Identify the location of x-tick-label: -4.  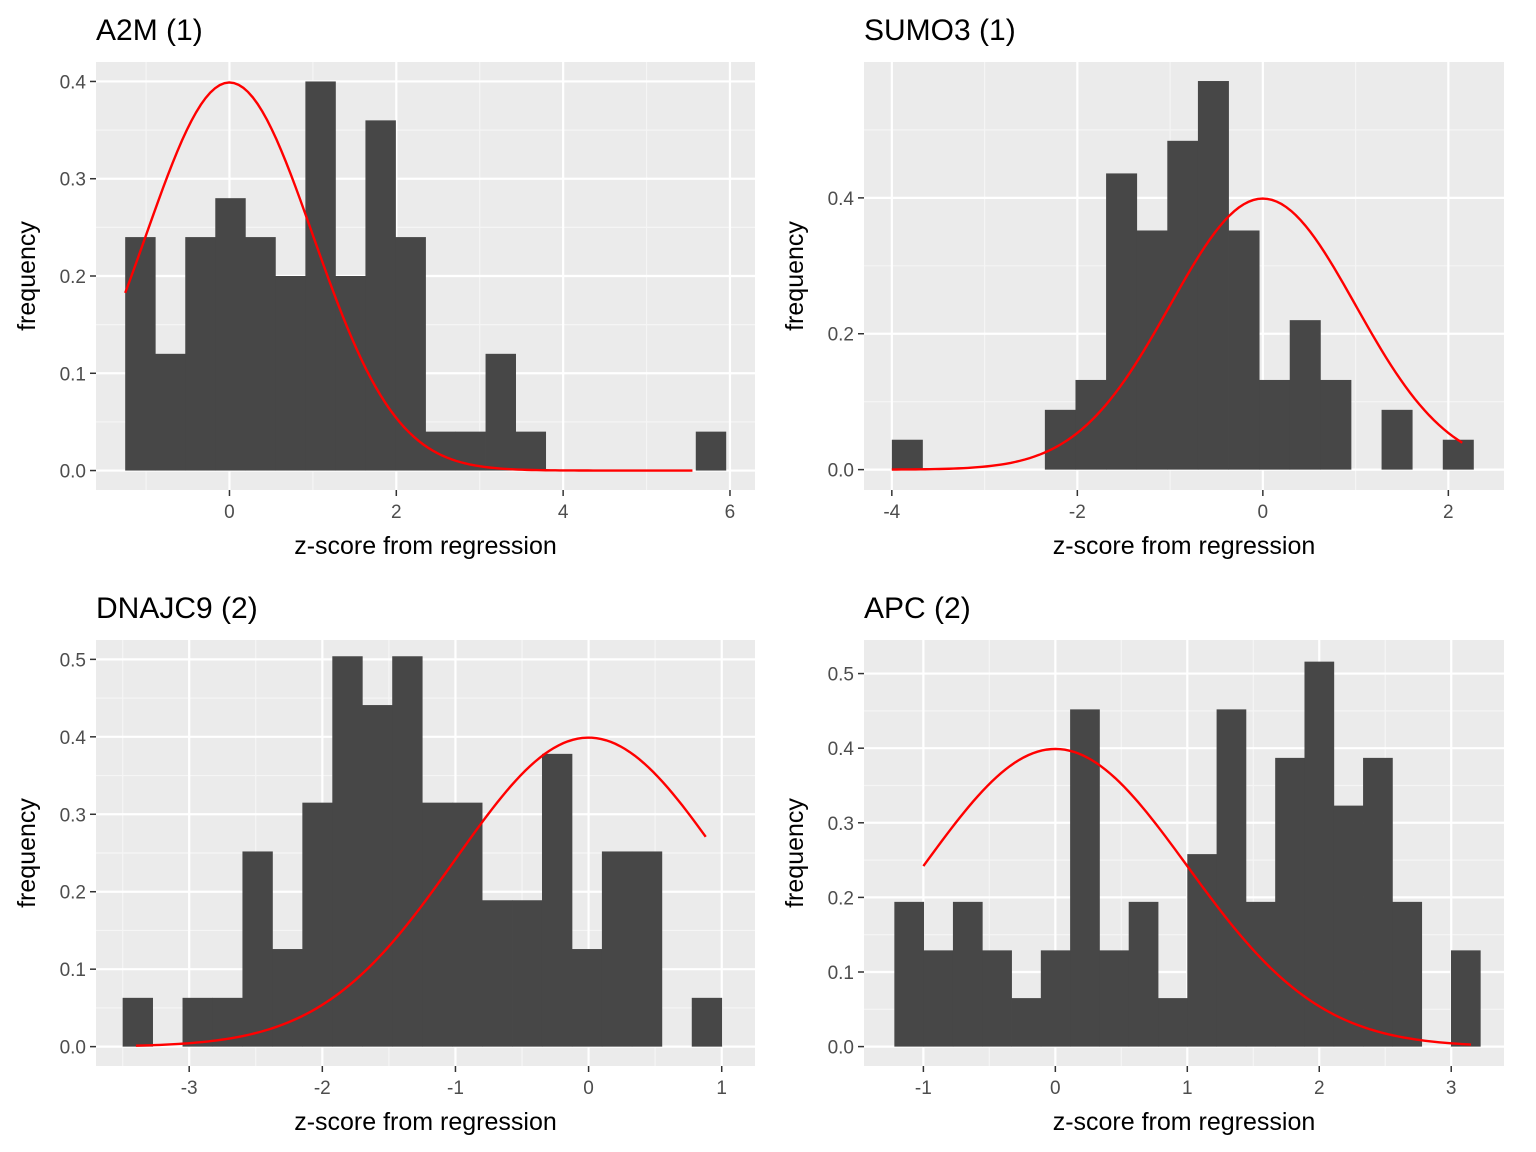
(891, 512).